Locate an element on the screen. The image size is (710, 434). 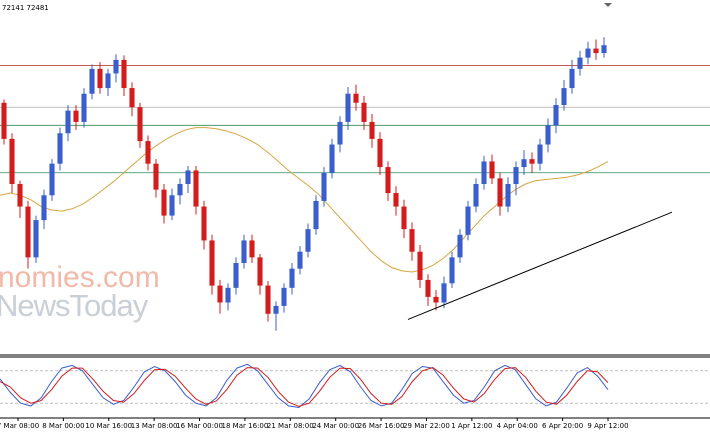
trendline is located at coordinates (540, 265).